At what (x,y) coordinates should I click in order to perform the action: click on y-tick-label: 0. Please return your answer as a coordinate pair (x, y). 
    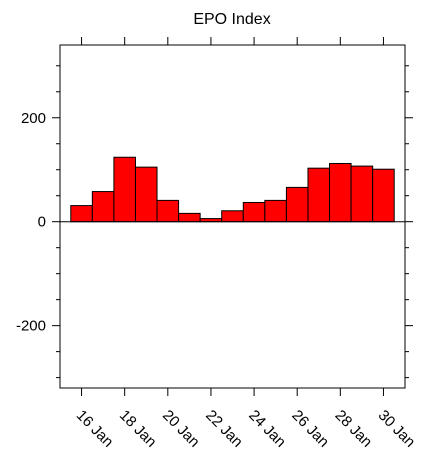
    Looking at the image, I should click on (42, 222).